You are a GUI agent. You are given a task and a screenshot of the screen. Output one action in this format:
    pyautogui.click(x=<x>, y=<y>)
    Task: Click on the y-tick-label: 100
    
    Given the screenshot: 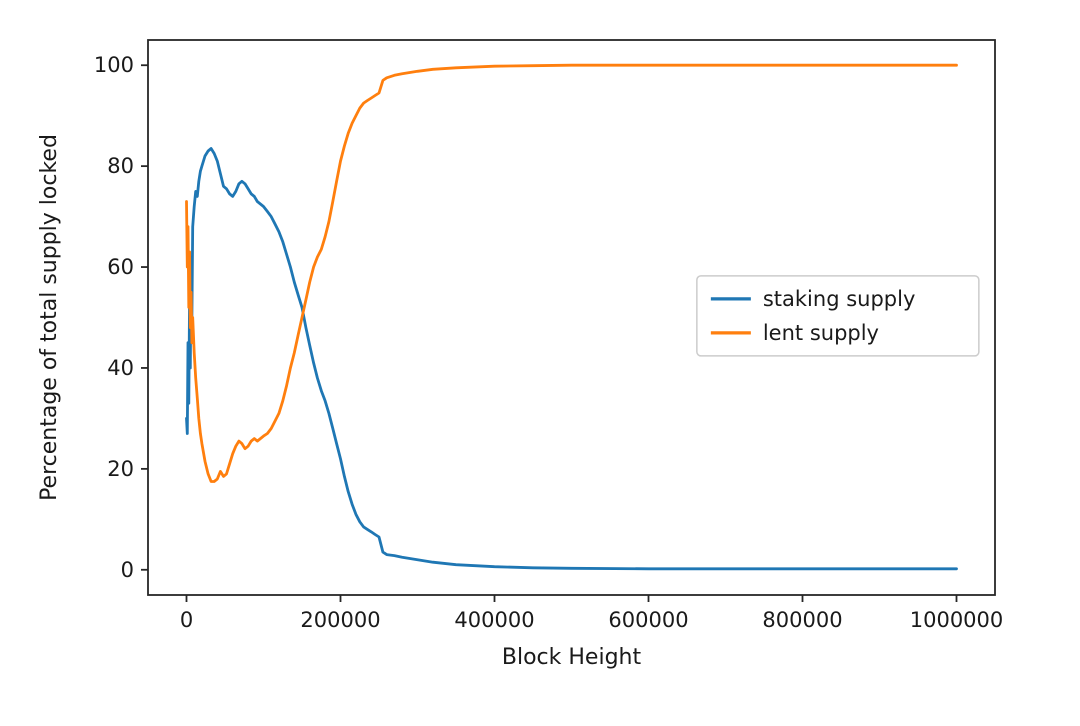 What is the action you would take?
    pyautogui.click(x=114, y=65)
    